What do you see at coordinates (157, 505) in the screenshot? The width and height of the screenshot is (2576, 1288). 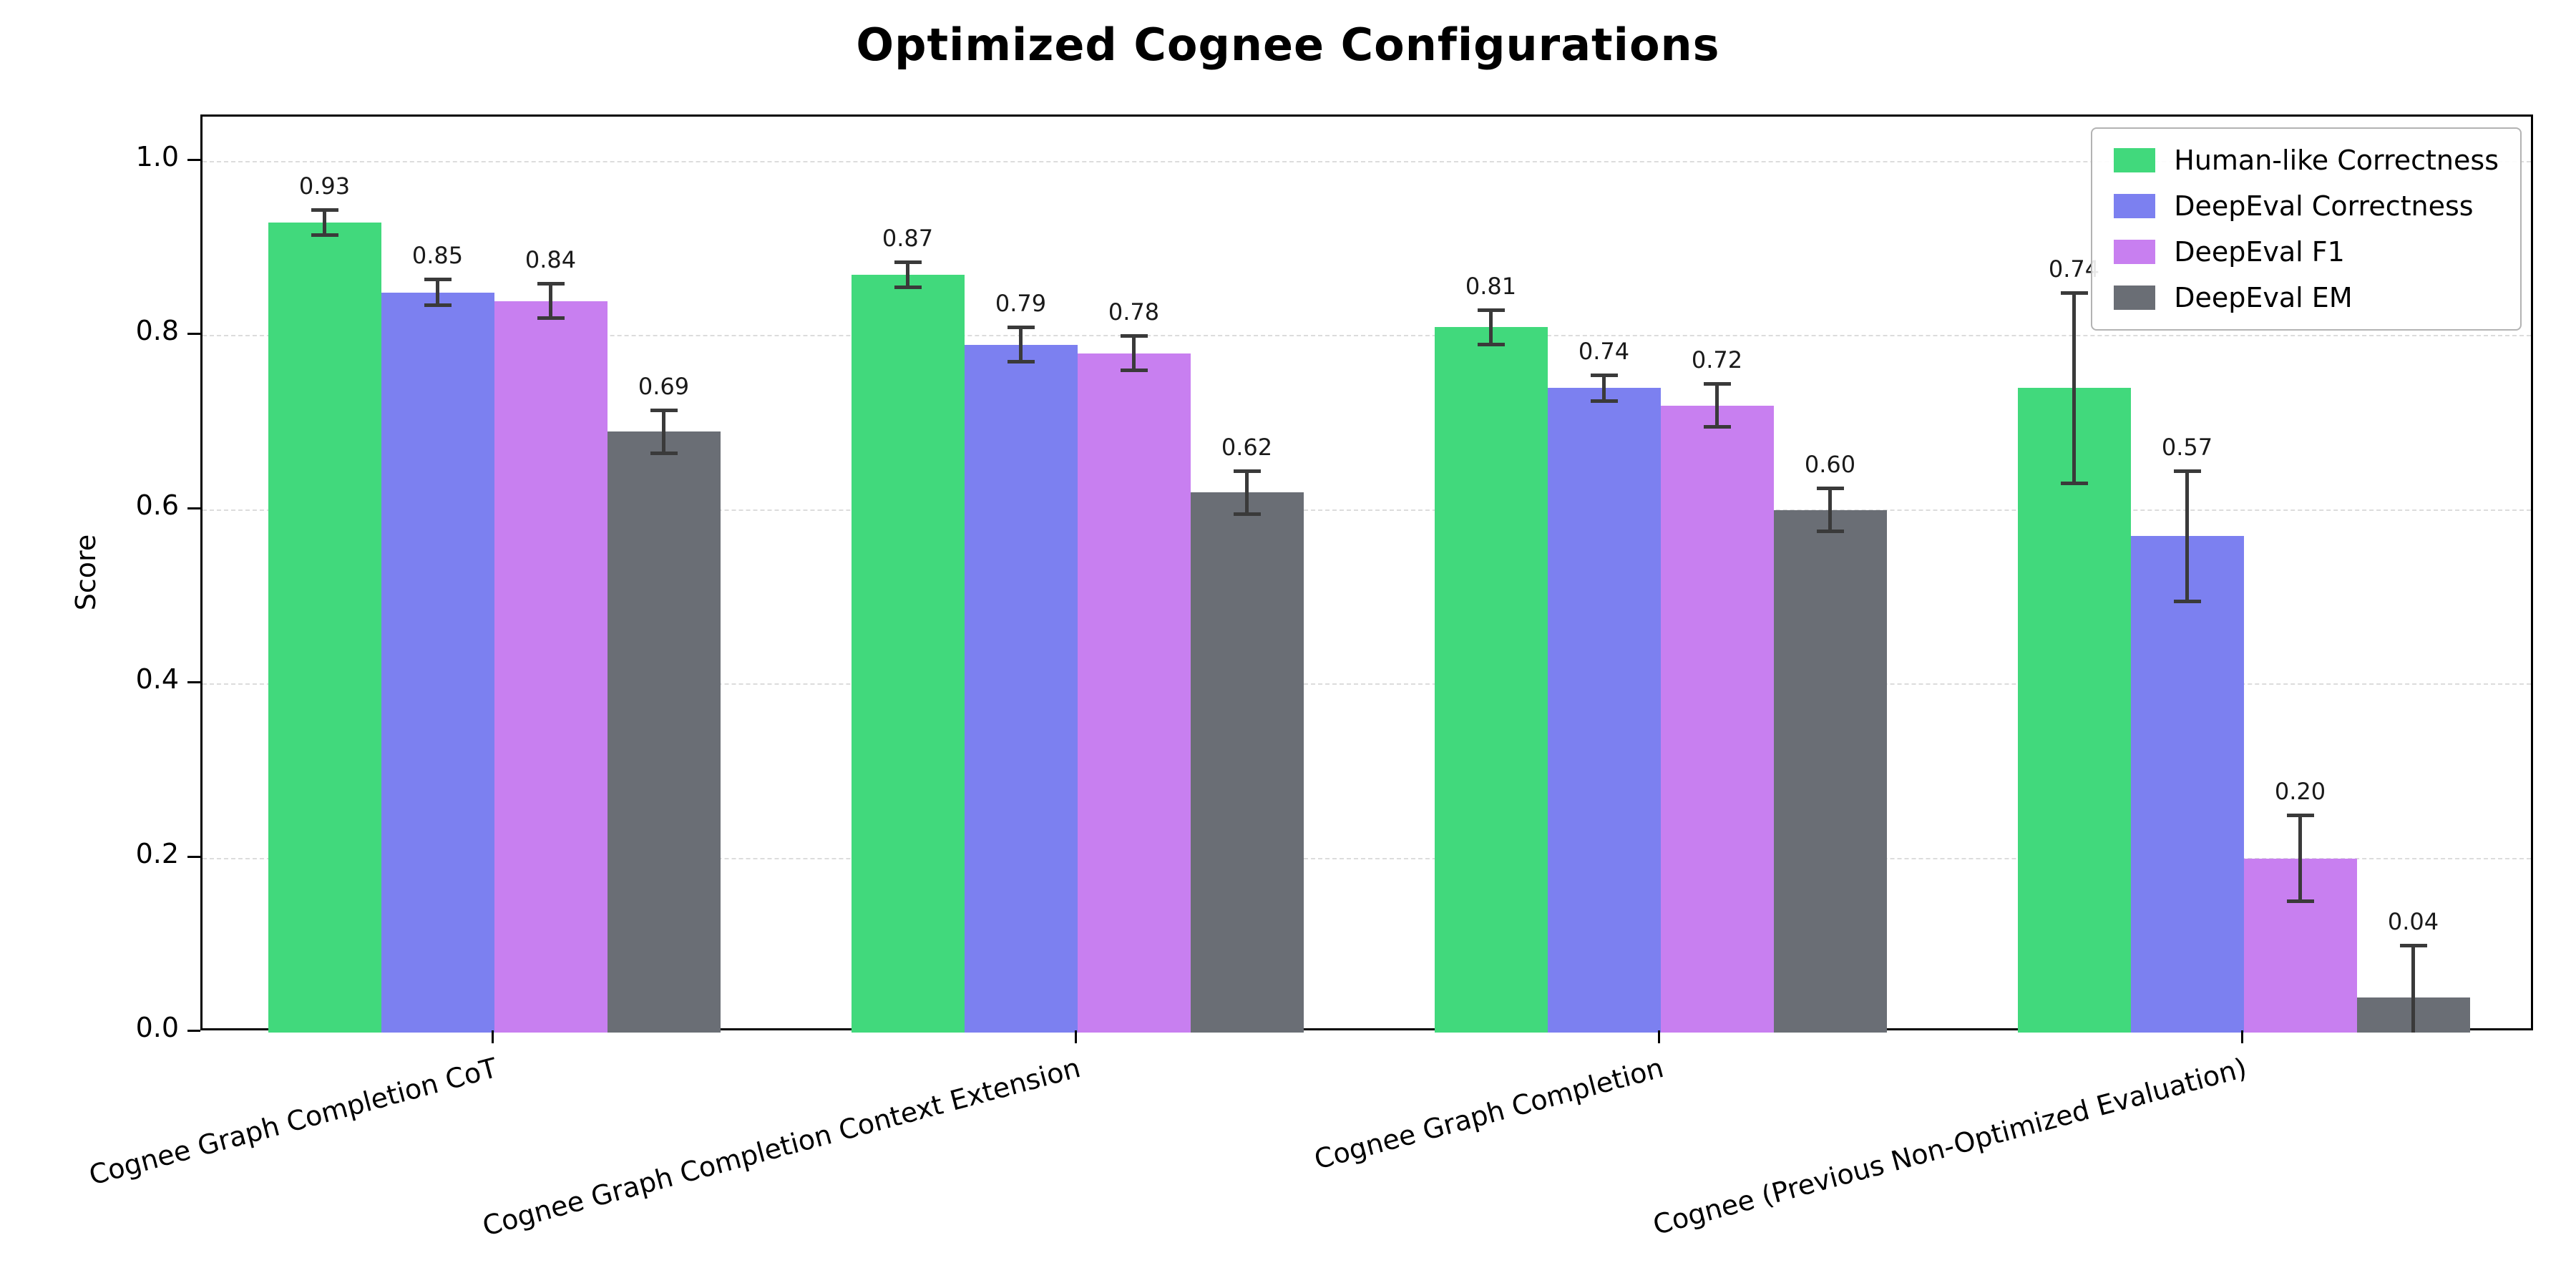 I see `y-tick-label: 0.6` at bounding box center [157, 505].